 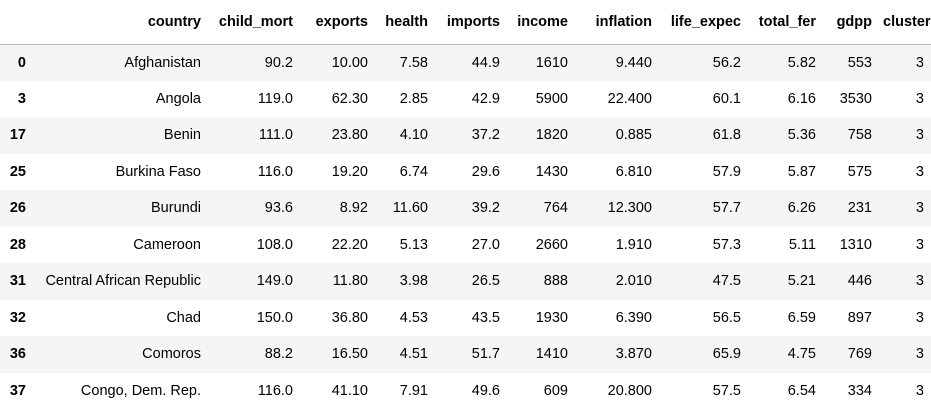 I want to click on cell-inflation: 1.910, so click(x=617, y=245).